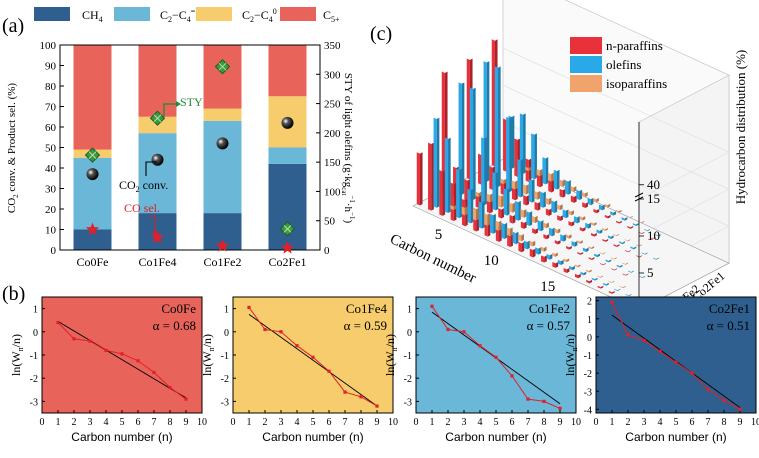  What do you see at coordinates (485, 171) in the screenshot?
I see `bar3d-side-co1fe4-c4-olefins` at bounding box center [485, 171].